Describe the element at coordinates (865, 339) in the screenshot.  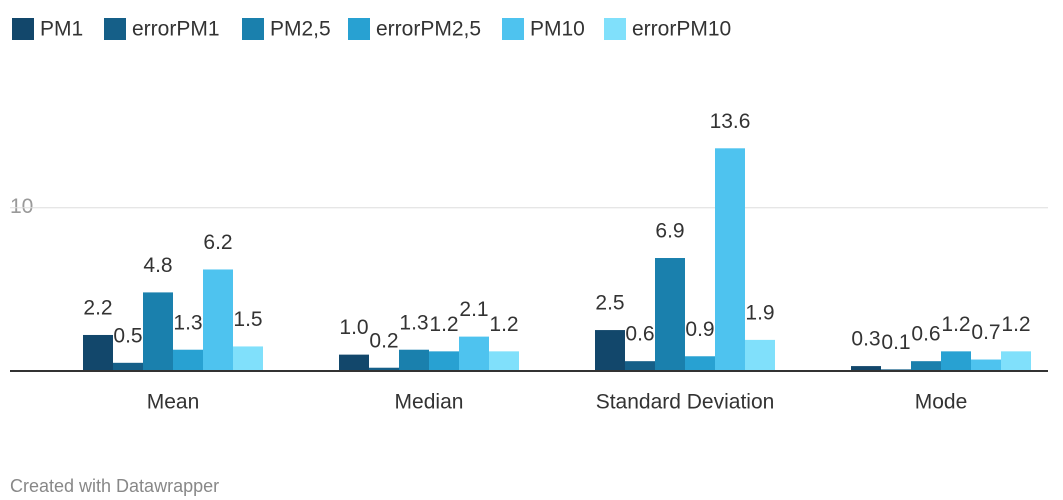
I see `value-label: 0.3` at that location.